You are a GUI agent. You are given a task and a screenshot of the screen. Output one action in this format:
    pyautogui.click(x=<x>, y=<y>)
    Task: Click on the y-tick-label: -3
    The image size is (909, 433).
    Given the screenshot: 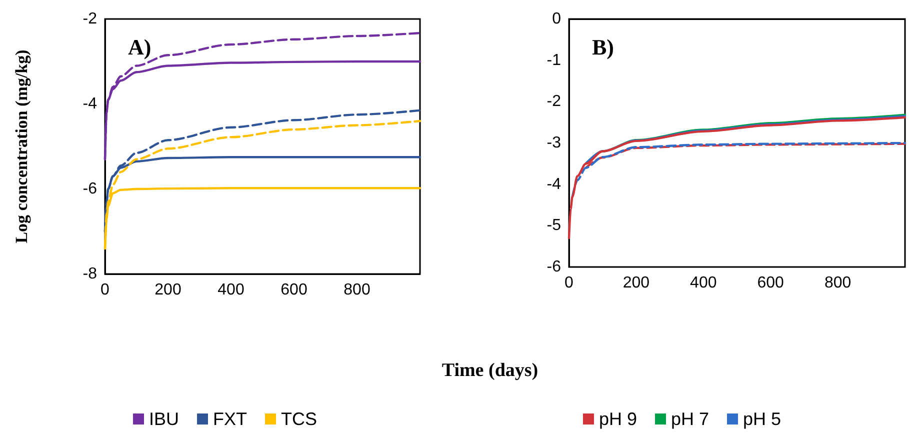 What is the action you would take?
    pyautogui.click(x=554, y=143)
    